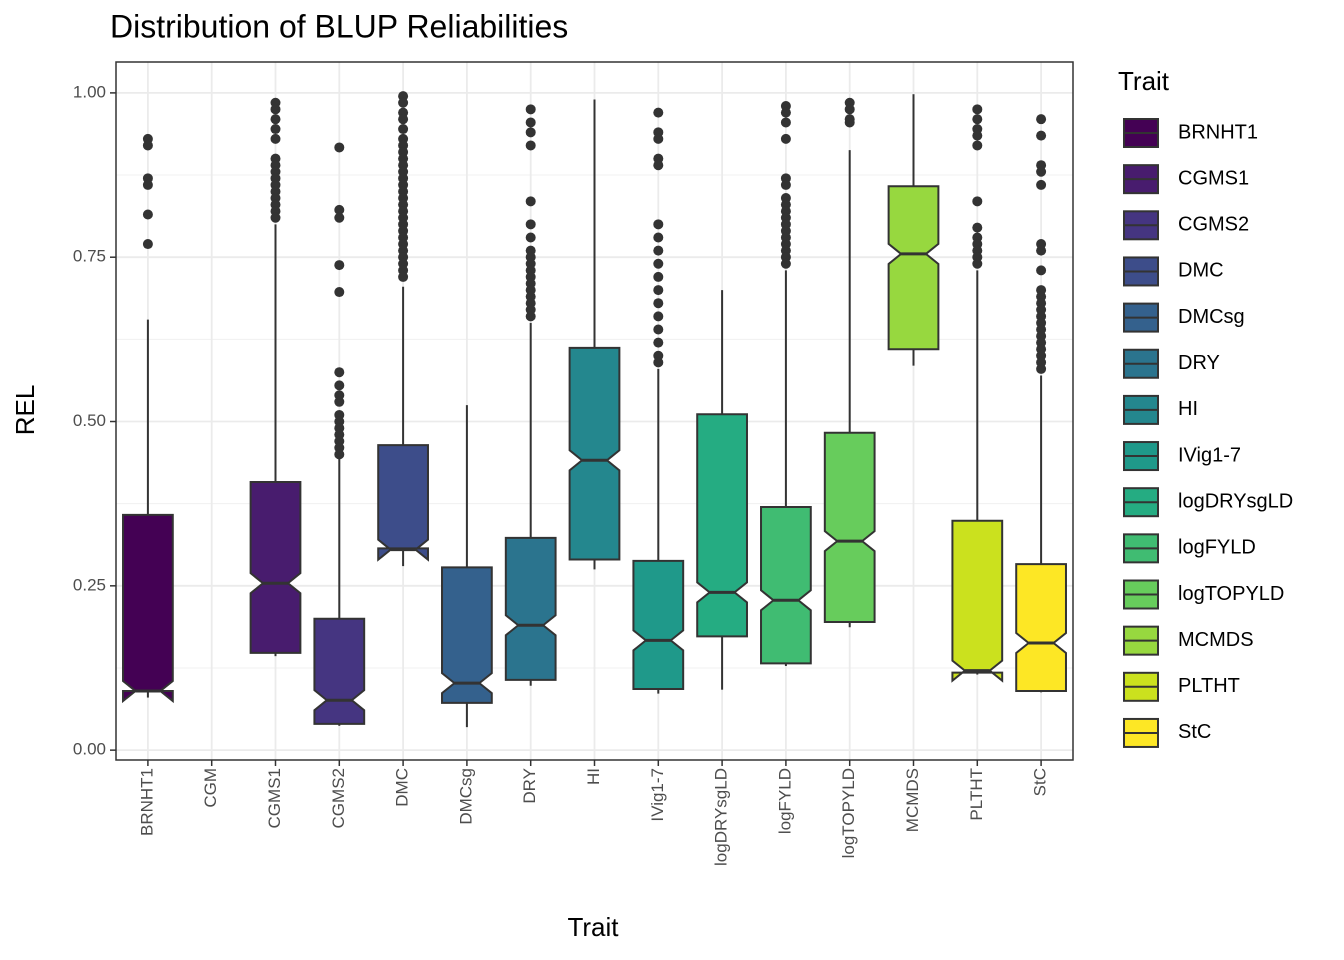 The width and height of the screenshot is (1344, 960). What do you see at coordinates (89, 256) in the screenshot?
I see `y-tick-label: 0.75` at bounding box center [89, 256].